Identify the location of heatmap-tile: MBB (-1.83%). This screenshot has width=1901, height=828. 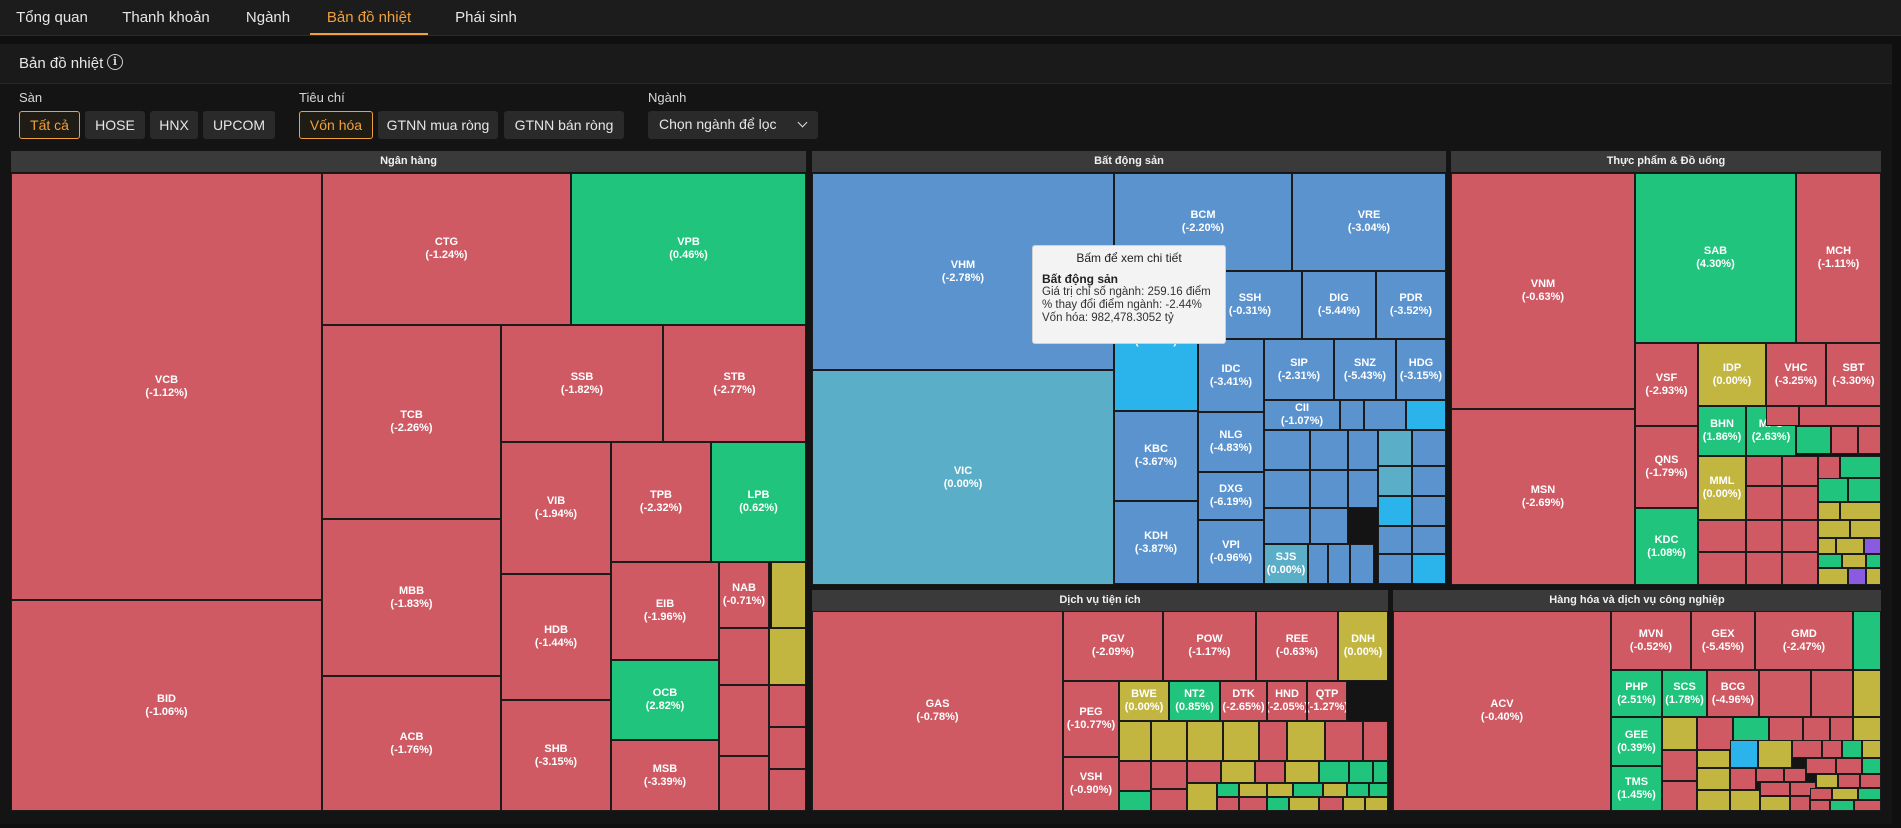
(411, 597).